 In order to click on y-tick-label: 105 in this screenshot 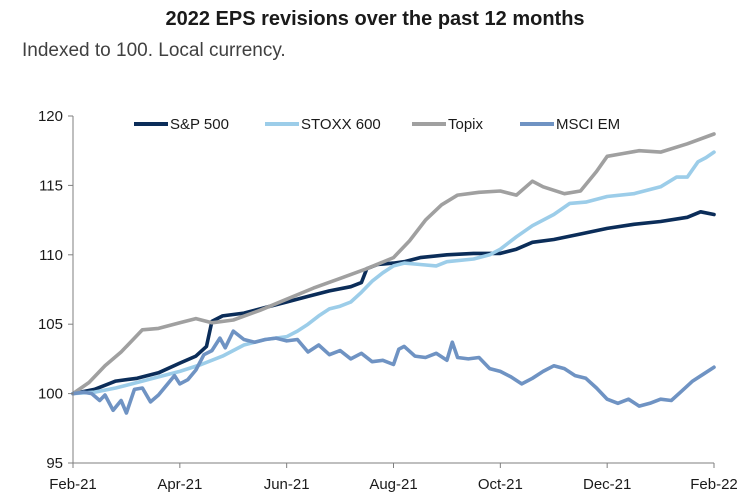, I will do `click(50, 324)`.